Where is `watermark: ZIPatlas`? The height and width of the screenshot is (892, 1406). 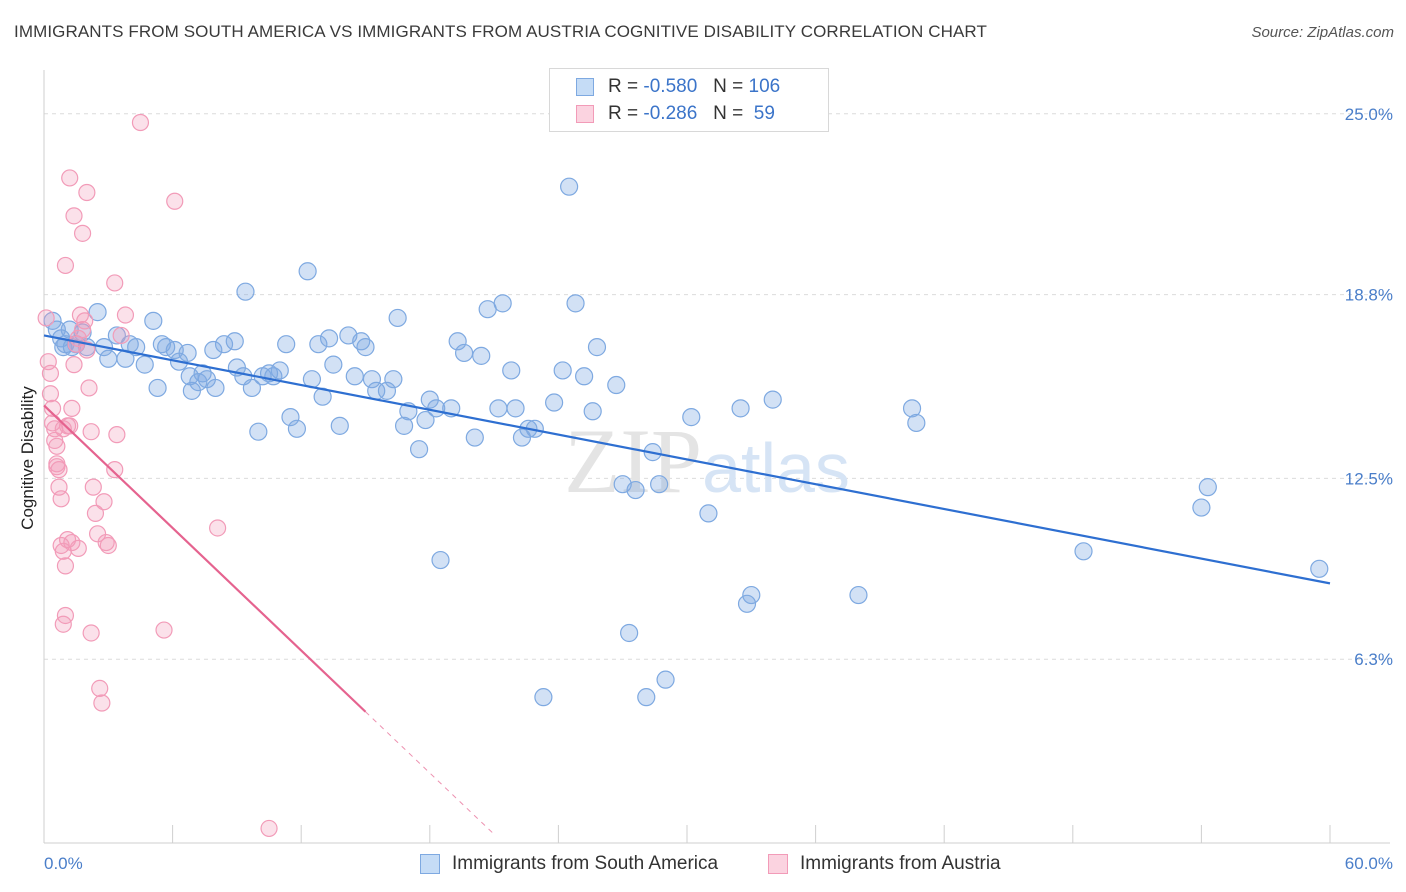
watermark: ZIPatlas is located at coordinates (707, 461).